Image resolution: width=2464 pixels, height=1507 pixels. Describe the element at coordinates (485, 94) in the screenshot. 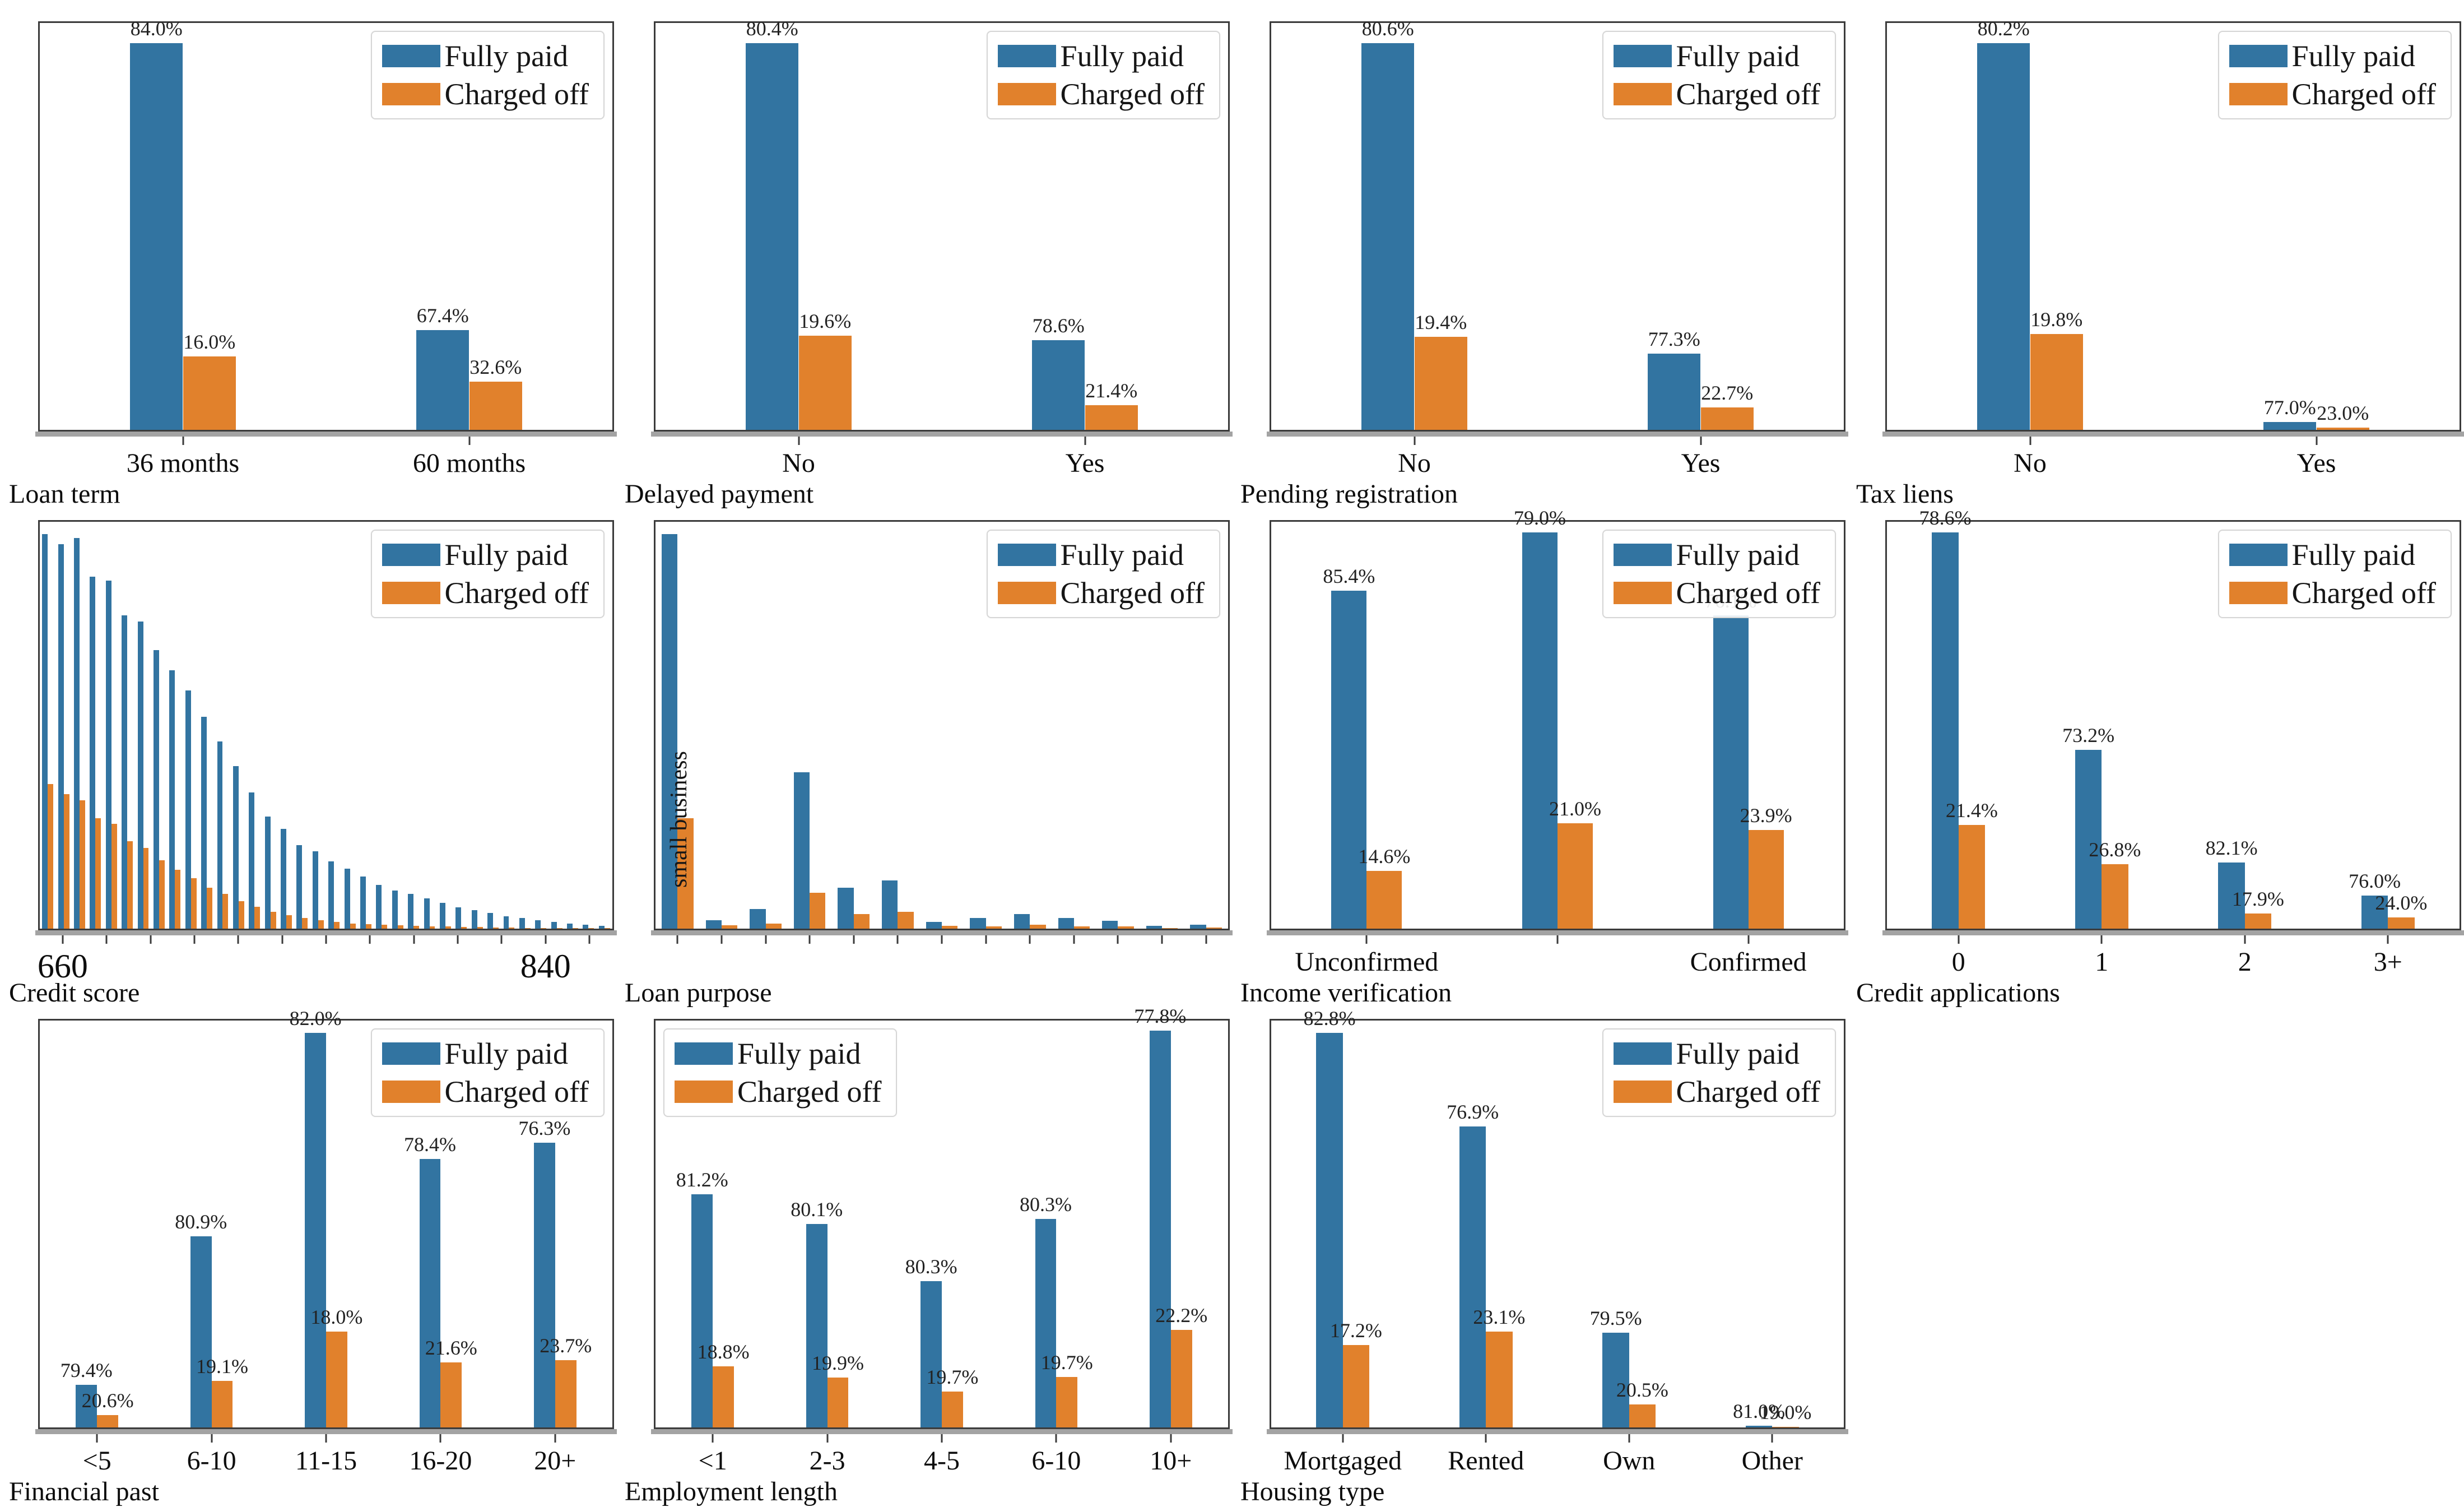

I see `legend-item-charged-off: Charged off` at that location.